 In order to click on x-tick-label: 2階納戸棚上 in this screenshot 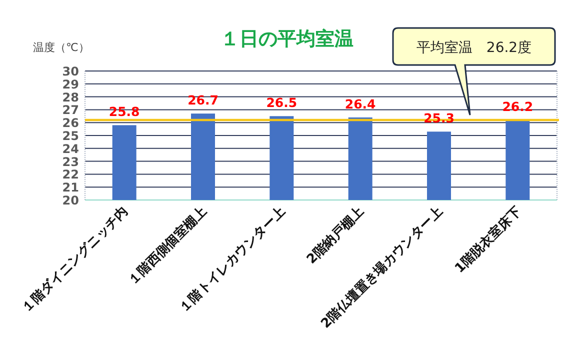, I will do `click(336, 236)`.